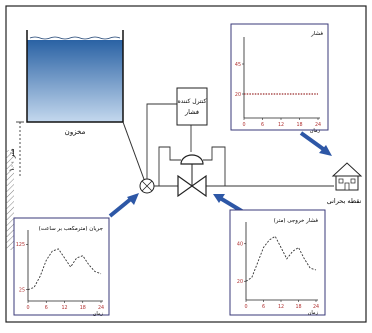 The width and height of the screenshot is (372, 333). Describe the element at coordinates (75, 38) in the screenshot. I see `water-surface` at that location.